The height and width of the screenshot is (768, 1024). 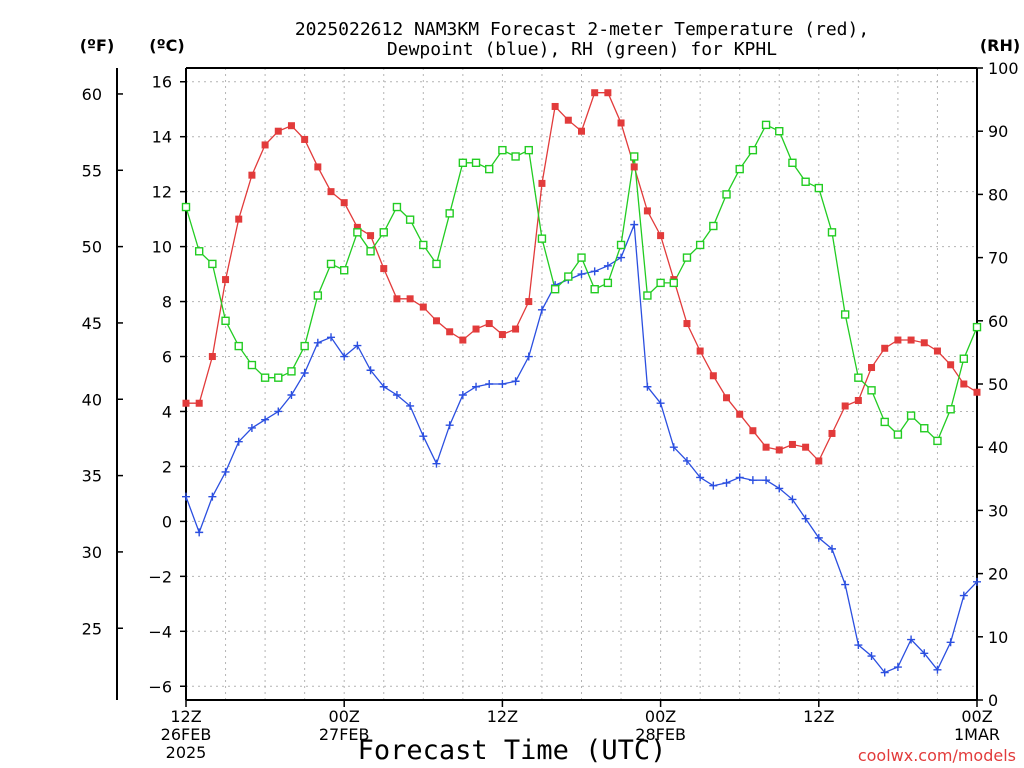 I want to click on x-tick-label: 1MAR, so click(x=977, y=734).